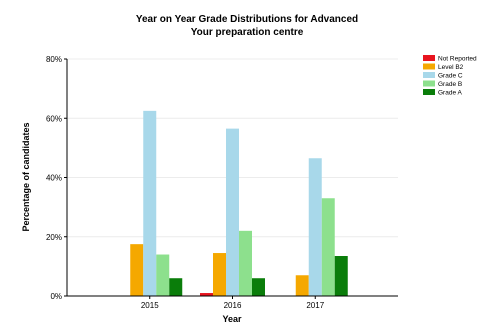 Image resolution: width=481 pixels, height=327 pixels. What do you see at coordinates (56, 296) in the screenshot?
I see `y-tick-label: 0%` at bounding box center [56, 296].